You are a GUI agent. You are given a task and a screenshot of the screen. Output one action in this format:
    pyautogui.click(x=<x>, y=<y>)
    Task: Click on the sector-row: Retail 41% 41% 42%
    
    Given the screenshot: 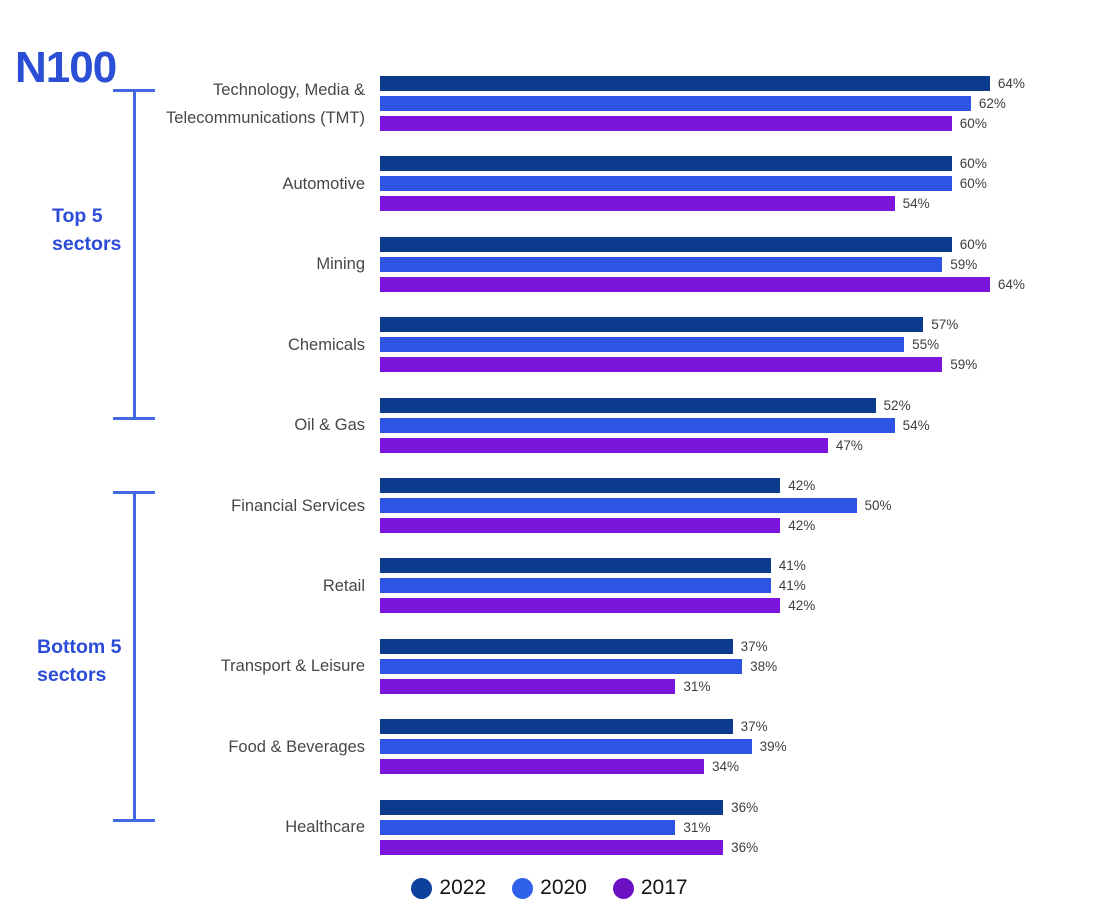 What is the action you would take?
    pyautogui.click(x=549, y=586)
    